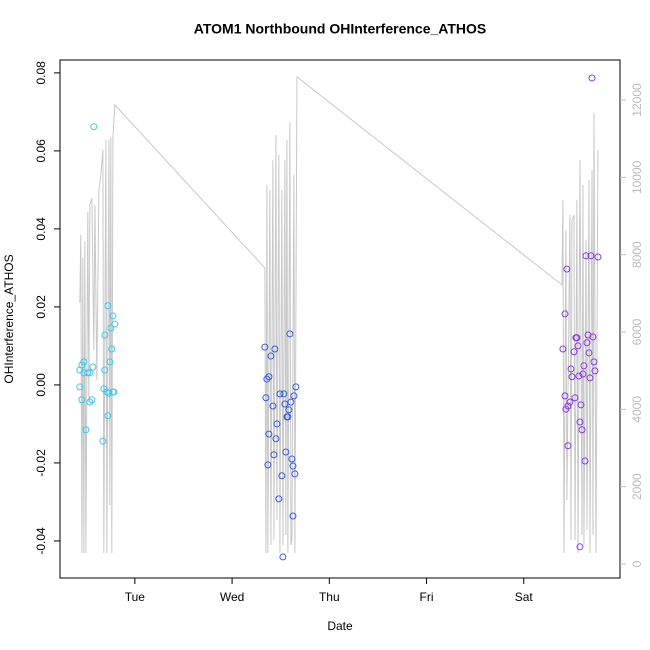 The width and height of the screenshot is (650, 650). Describe the element at coordinates (41, 541) in the screenshot. I see `y-tick-label: -0.04` at that location.